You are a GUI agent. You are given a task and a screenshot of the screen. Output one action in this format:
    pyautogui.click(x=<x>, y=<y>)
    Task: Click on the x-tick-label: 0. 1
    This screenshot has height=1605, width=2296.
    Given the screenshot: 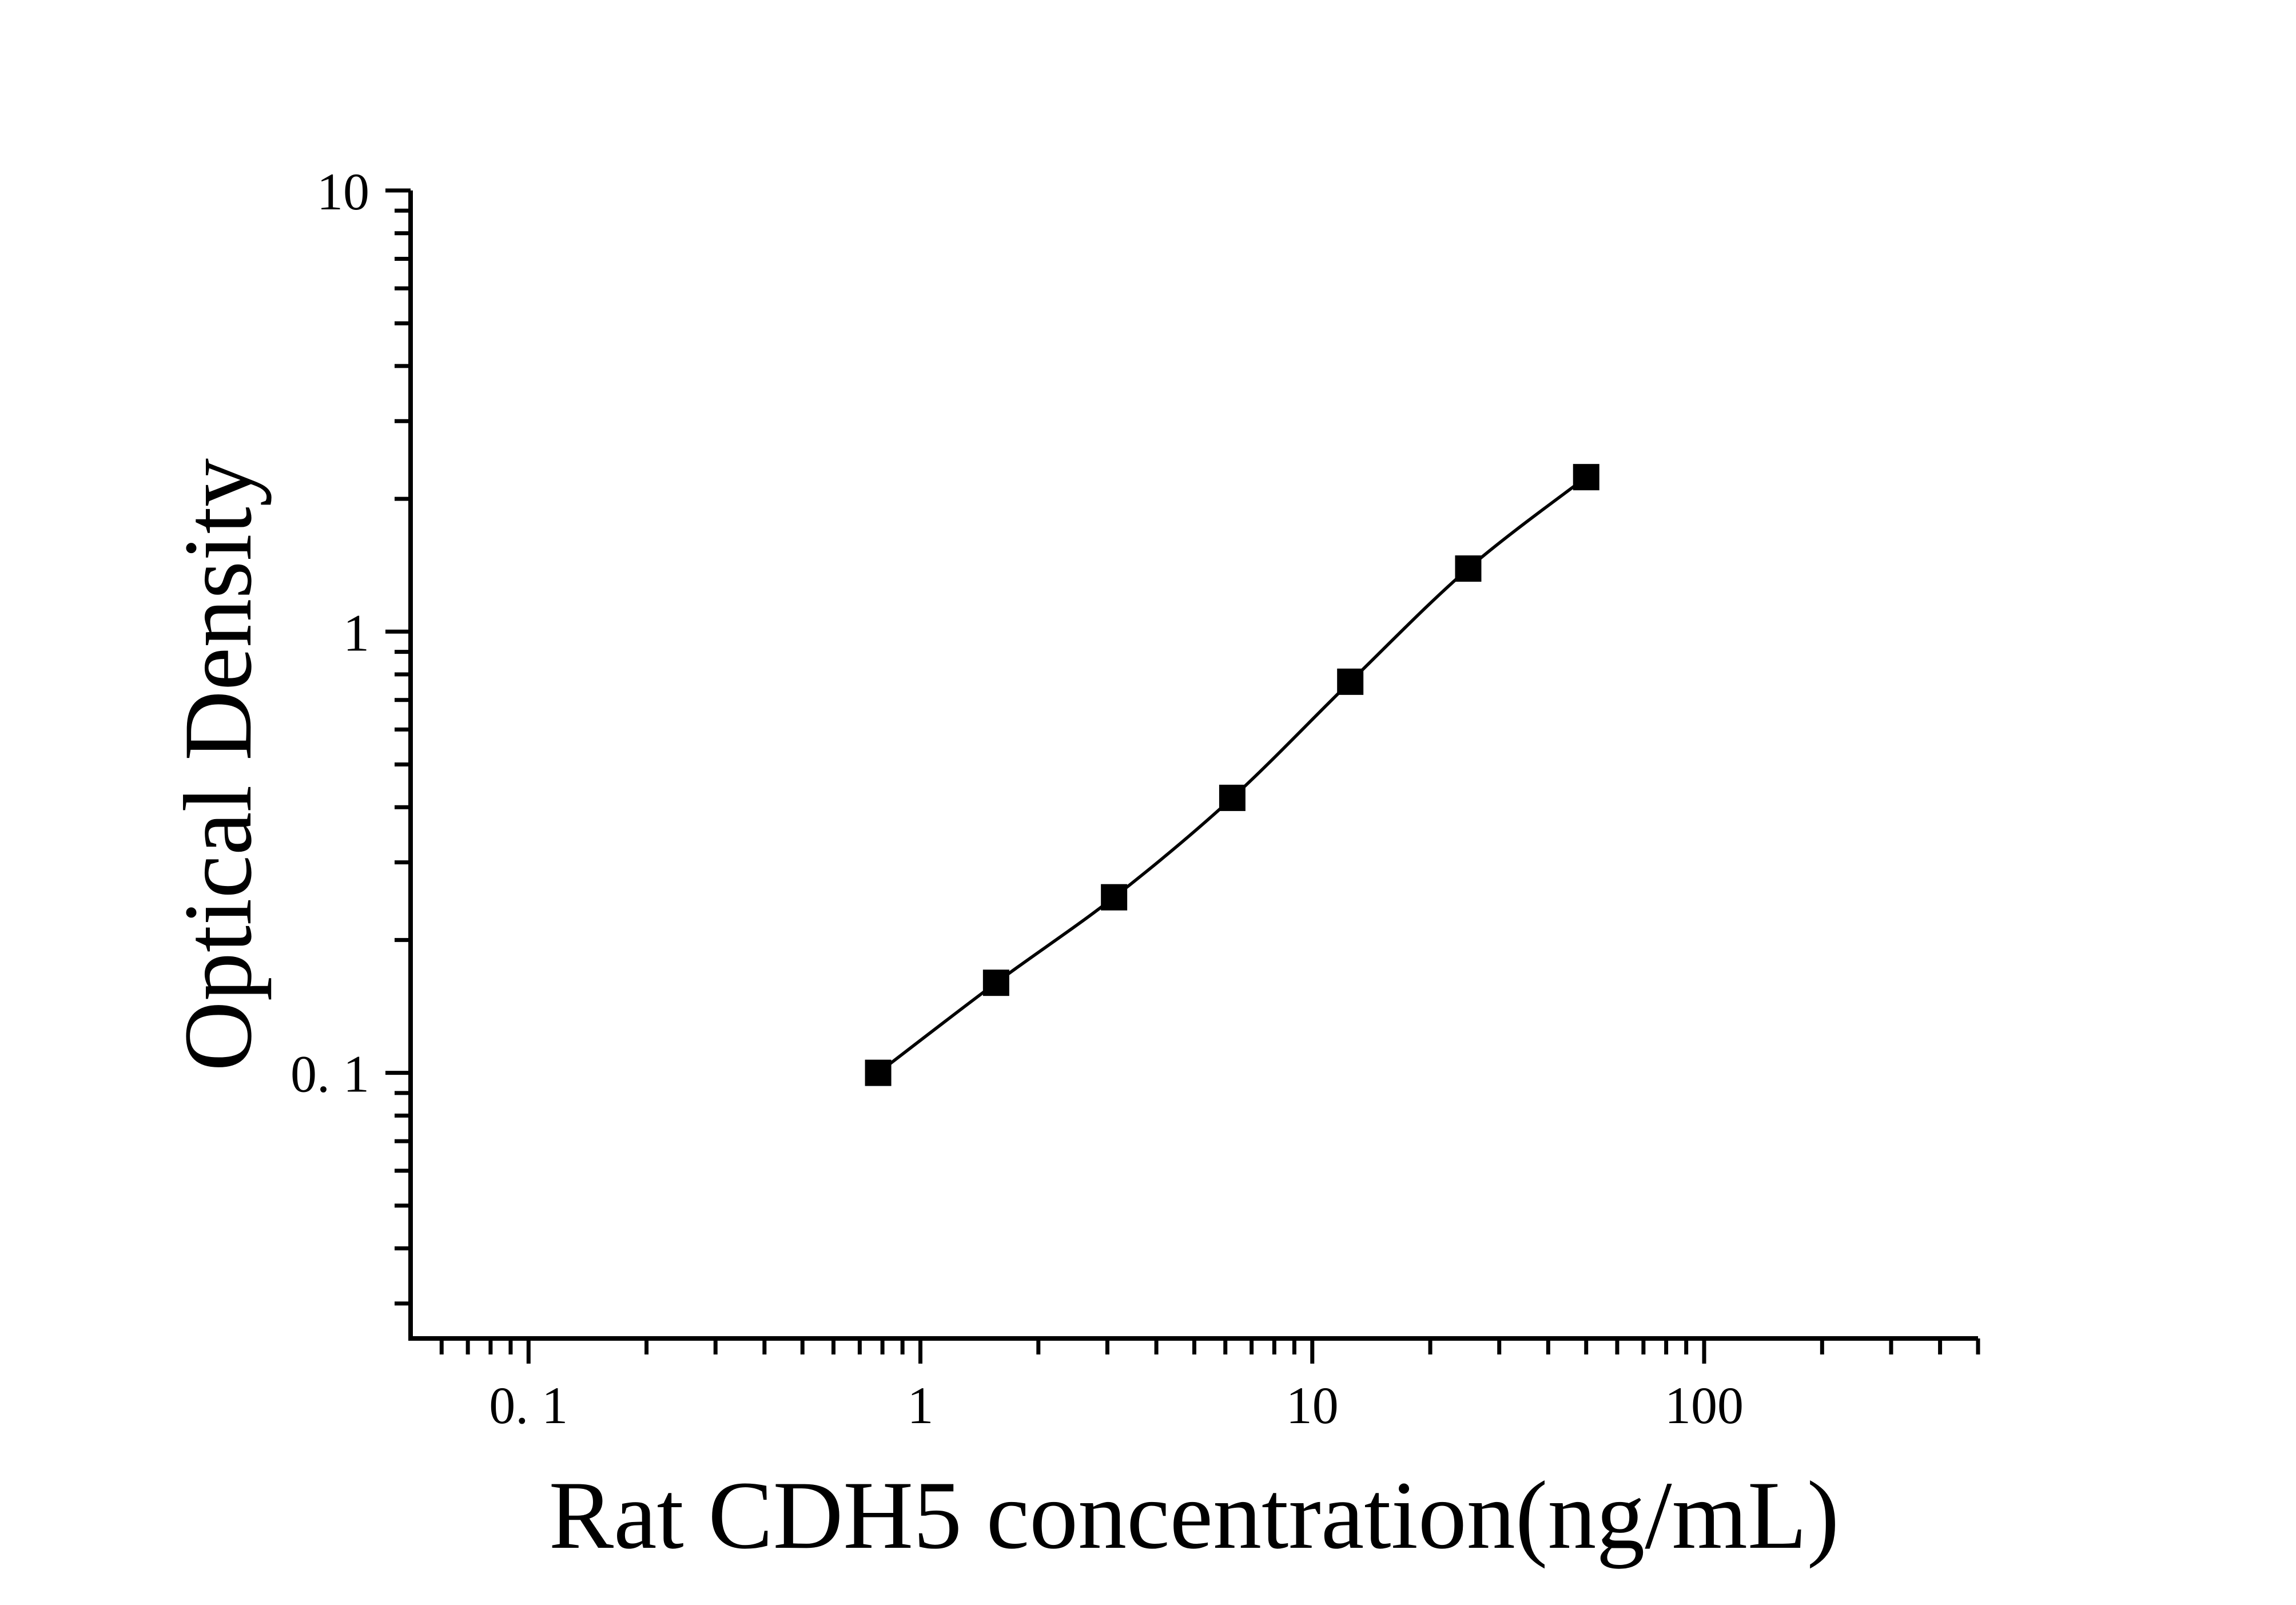 What is the action you would take?
    pyautogui.click(x=528, y=1405)
    